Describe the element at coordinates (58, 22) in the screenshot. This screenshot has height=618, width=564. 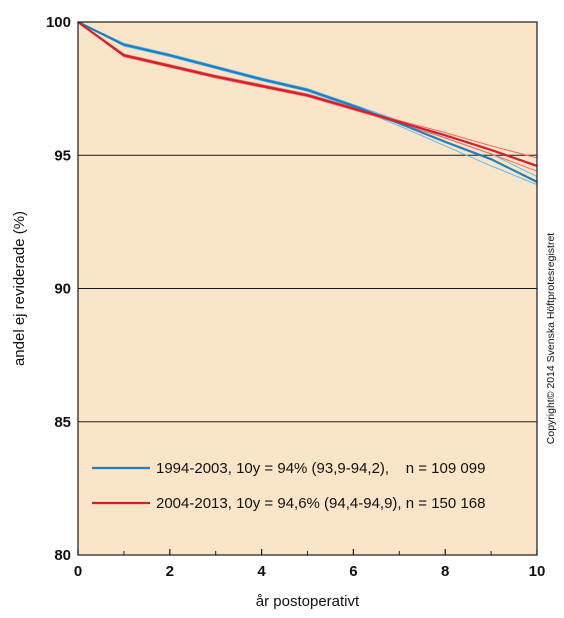
I see `y-tick-label-100: 100` at that location.